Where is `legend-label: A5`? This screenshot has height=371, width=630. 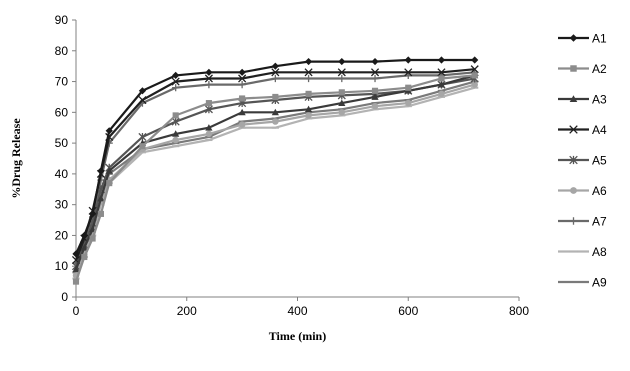 legend-label: A5 is located at coordinates (599, 161).